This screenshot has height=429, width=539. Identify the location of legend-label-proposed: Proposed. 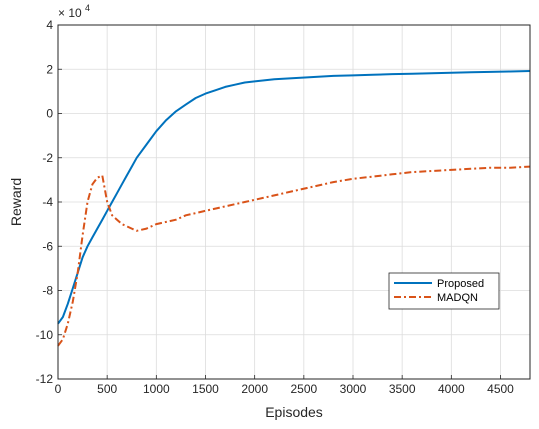
(460, 284).